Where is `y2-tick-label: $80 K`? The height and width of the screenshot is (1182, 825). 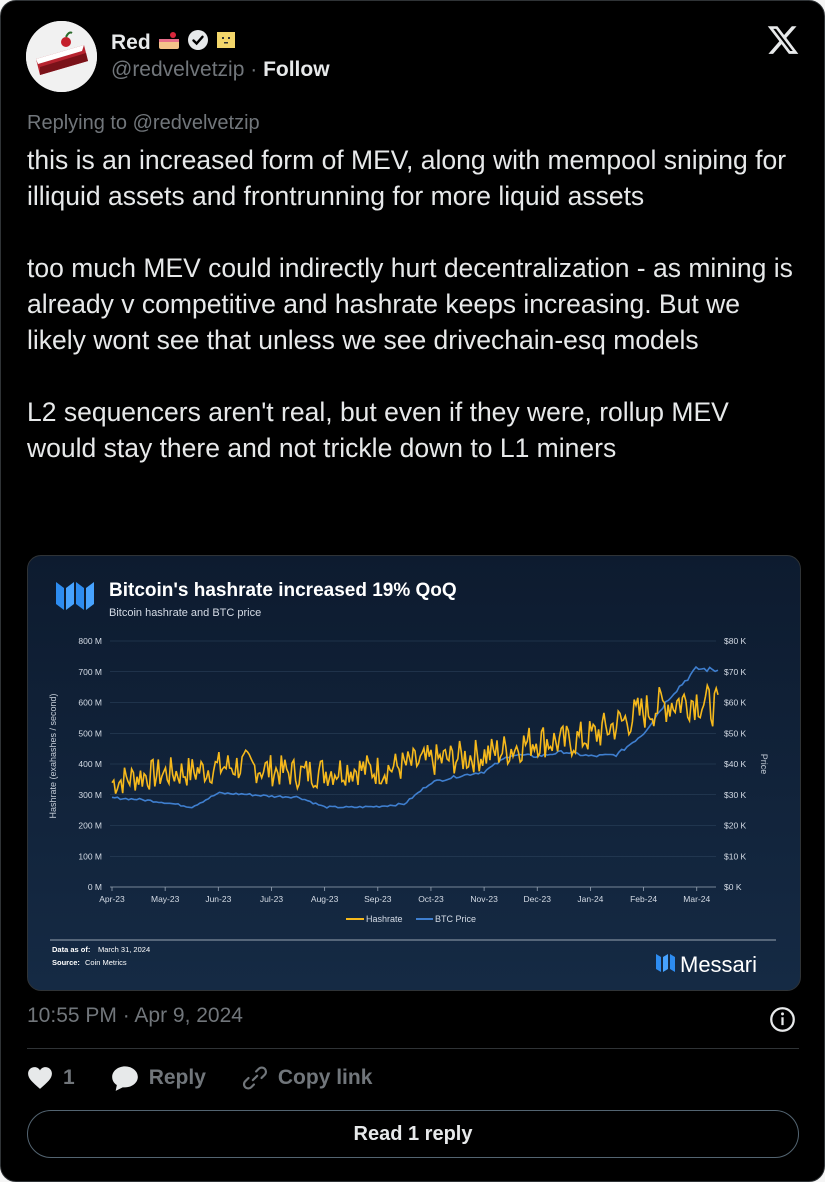 y2-tick-label: $80 K is located at coordinates (735, 641).